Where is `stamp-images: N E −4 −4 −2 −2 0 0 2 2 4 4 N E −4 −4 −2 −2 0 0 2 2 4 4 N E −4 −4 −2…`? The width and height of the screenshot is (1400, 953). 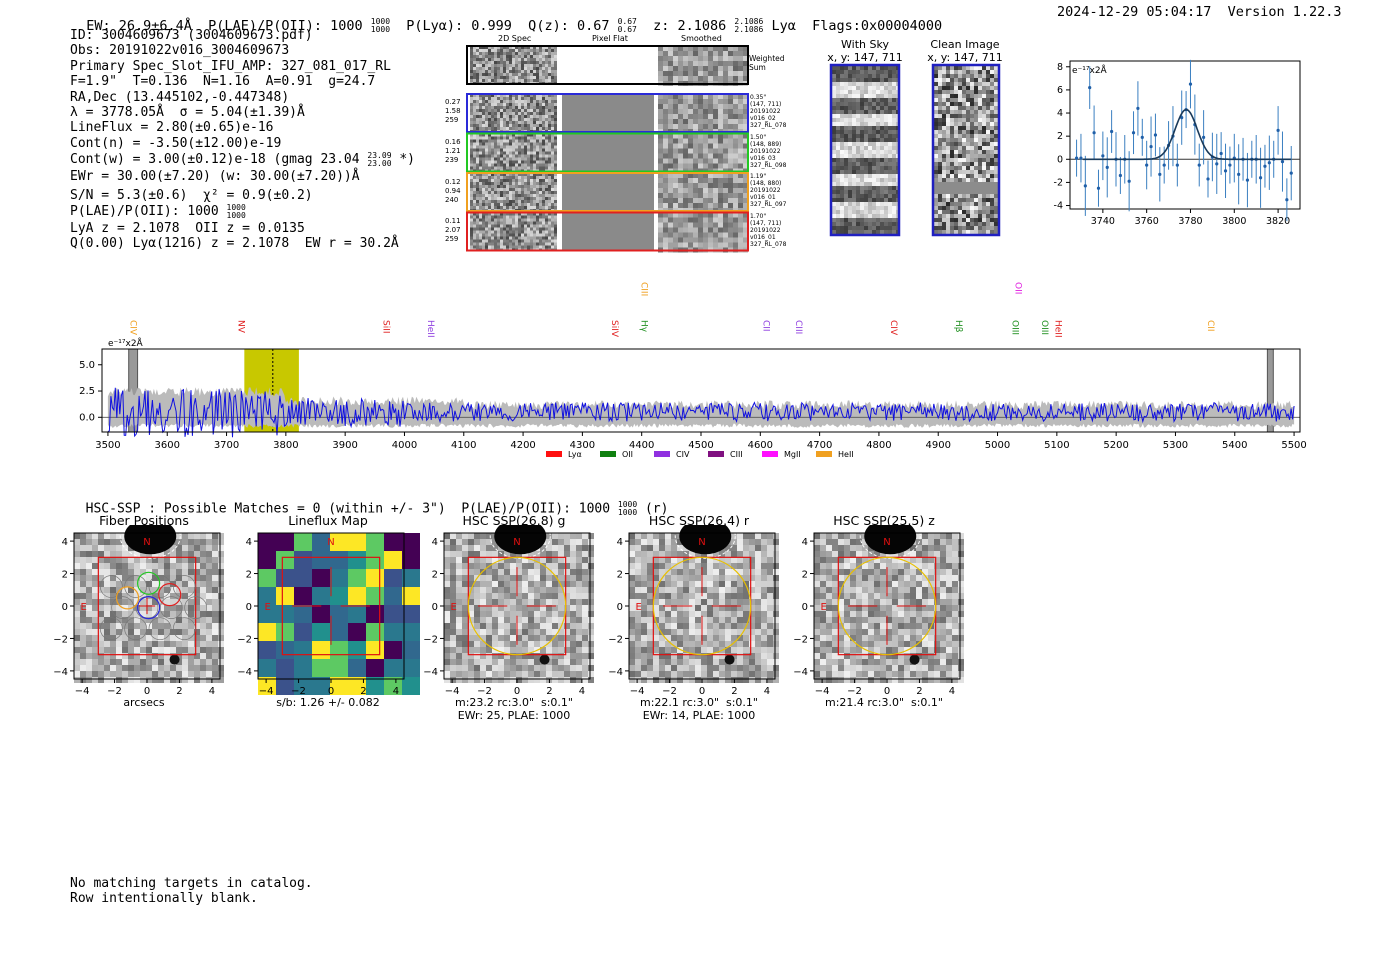
stamp-images: N E −4 −4 −2 −2 0 0 2 2 4 4 N E −4 −4 −2 −2 0 0 2 2 4 4 N E −4 −4 −2… is located at coordinates (508, 611).